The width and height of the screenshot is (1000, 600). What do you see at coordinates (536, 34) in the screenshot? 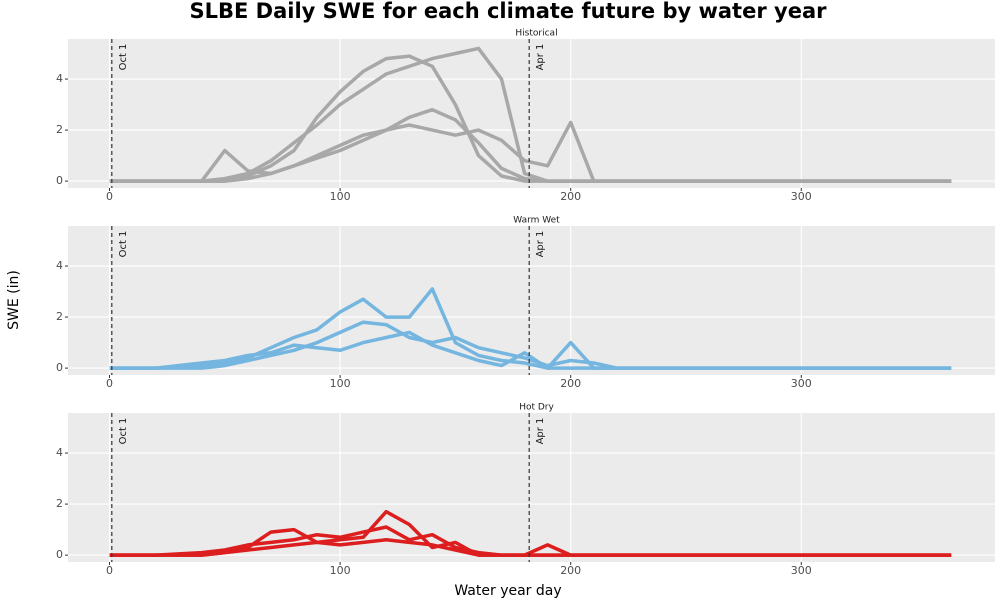
I see `panel-title: Historical` at bounding box center [536, 34].